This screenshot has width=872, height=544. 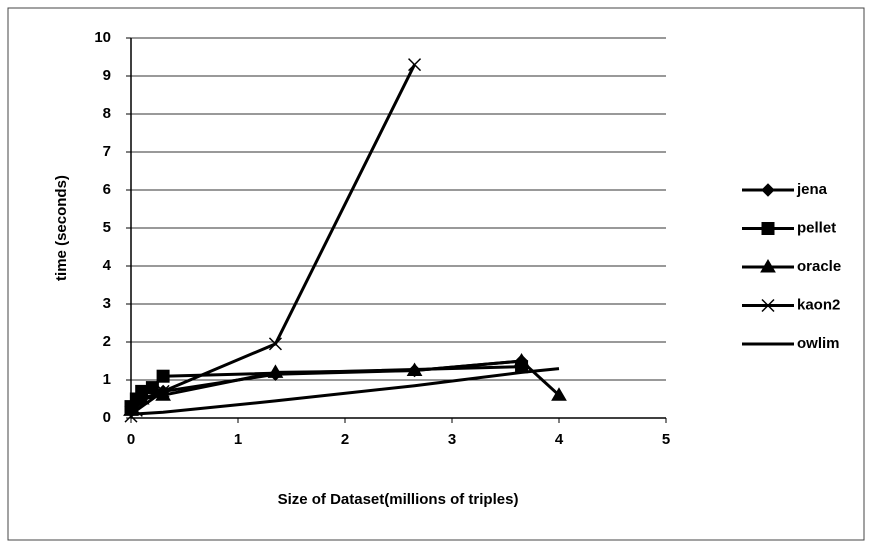 I want to click on y-tick-label: 0, so click(x=107, y=417).